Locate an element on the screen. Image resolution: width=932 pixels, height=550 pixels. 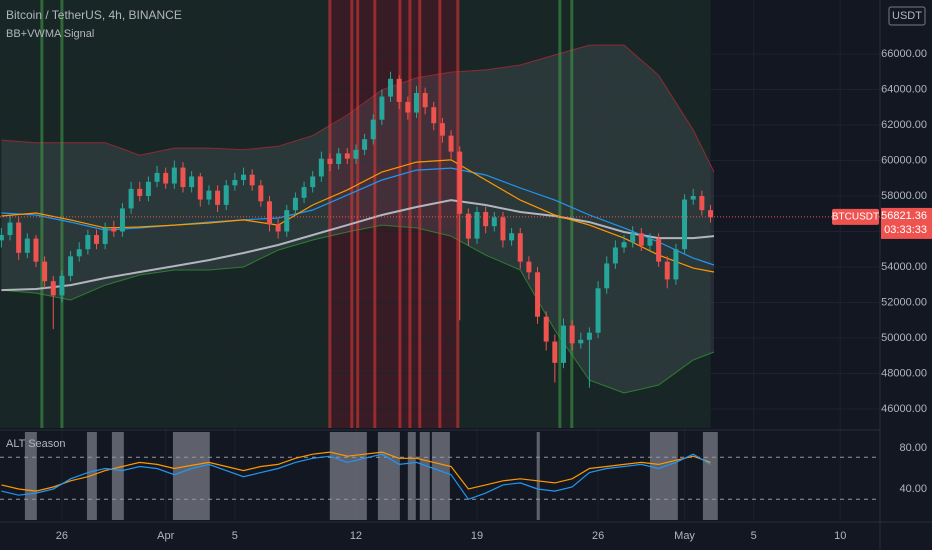
indicator-line is located at coordinates (356, 471).